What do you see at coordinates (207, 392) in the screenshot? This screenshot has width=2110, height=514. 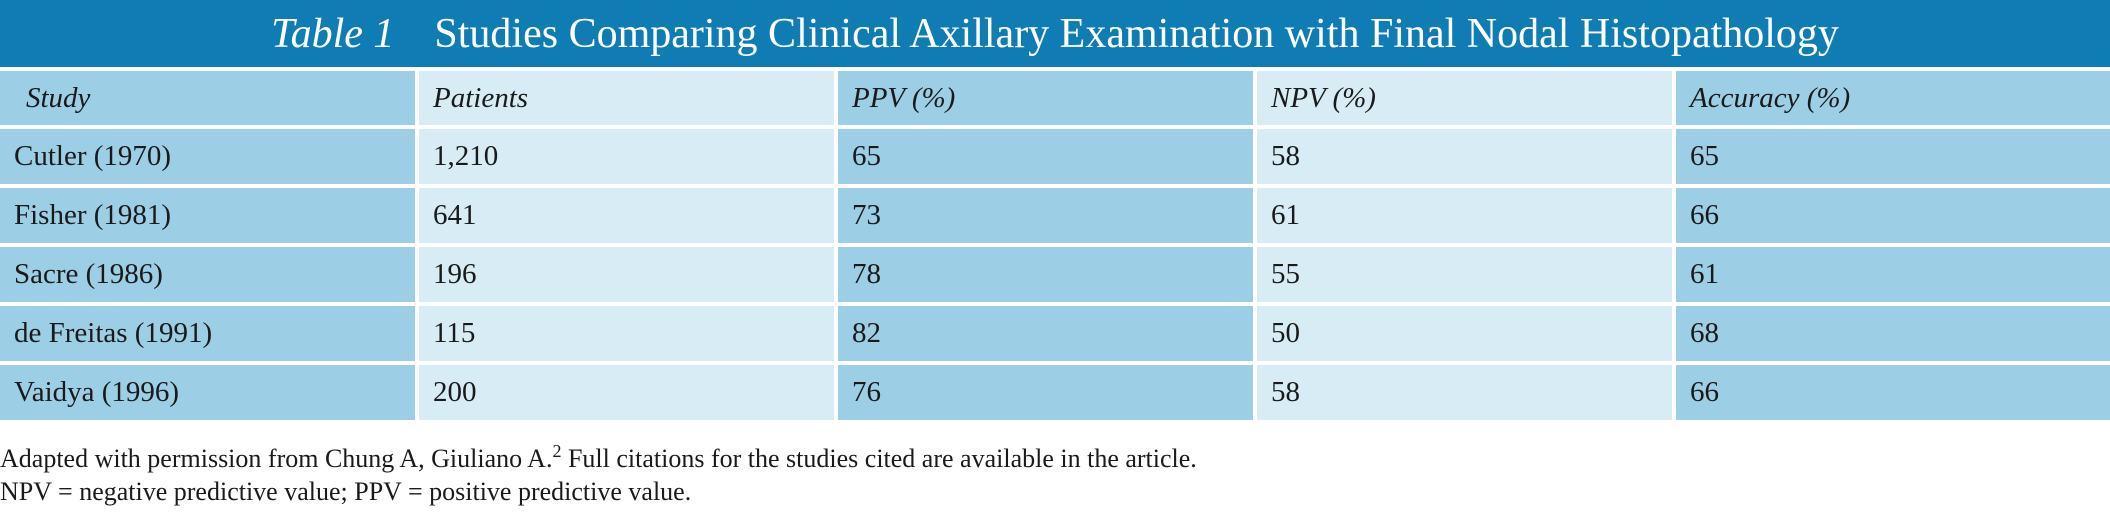 I see `table-cell: Vaidya (1996)` at bounding box center [207, 392].